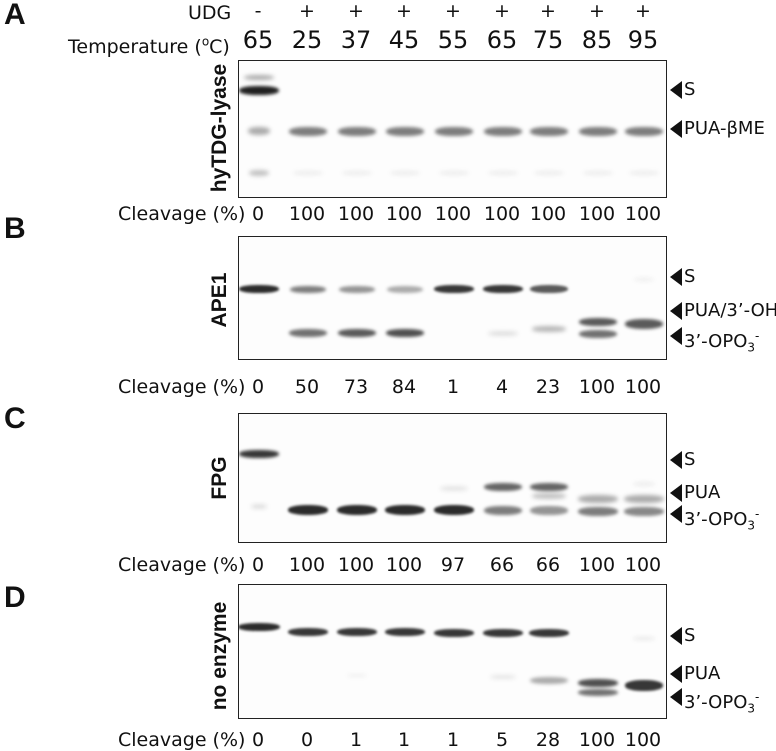 This screenshot has width=776, height=751. I want to click on cleavage-value: 66, so click(548, 565).